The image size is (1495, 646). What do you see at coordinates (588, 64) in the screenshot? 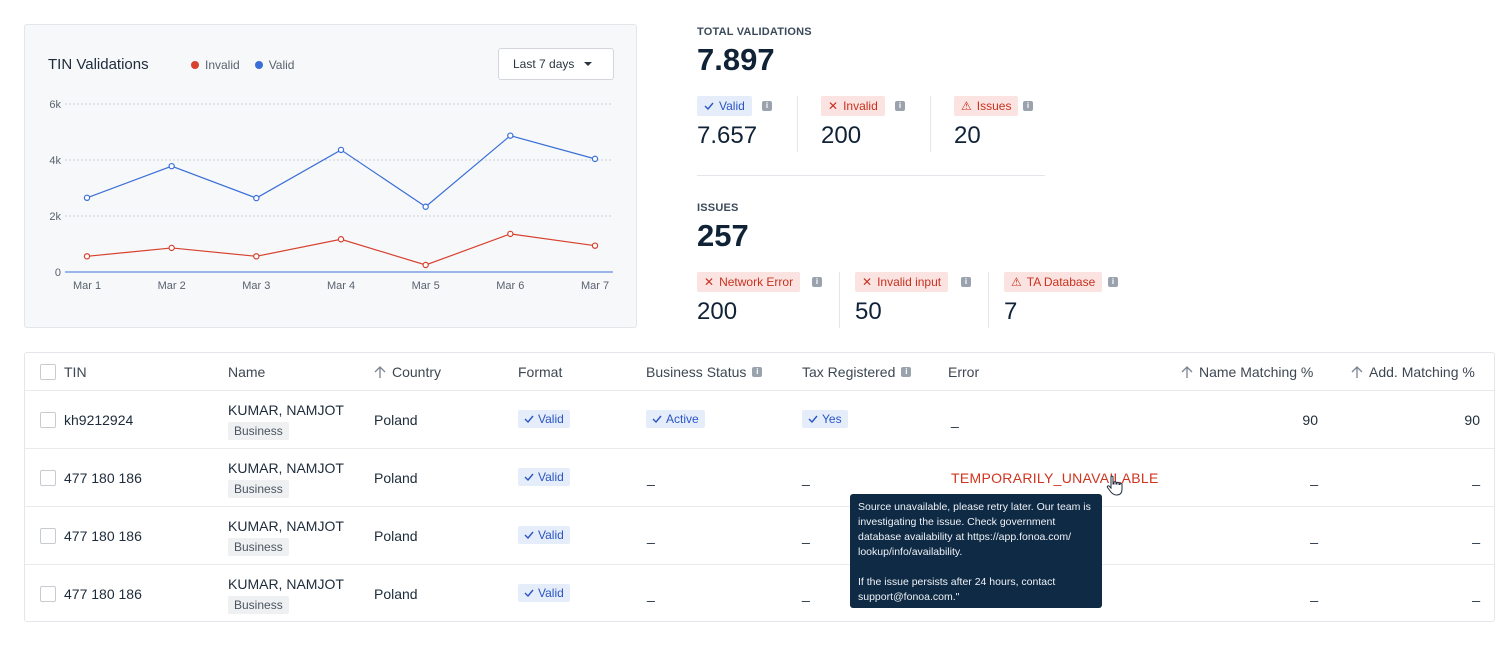
I see `chevron-down-icon` at bounding box center [588, 64].